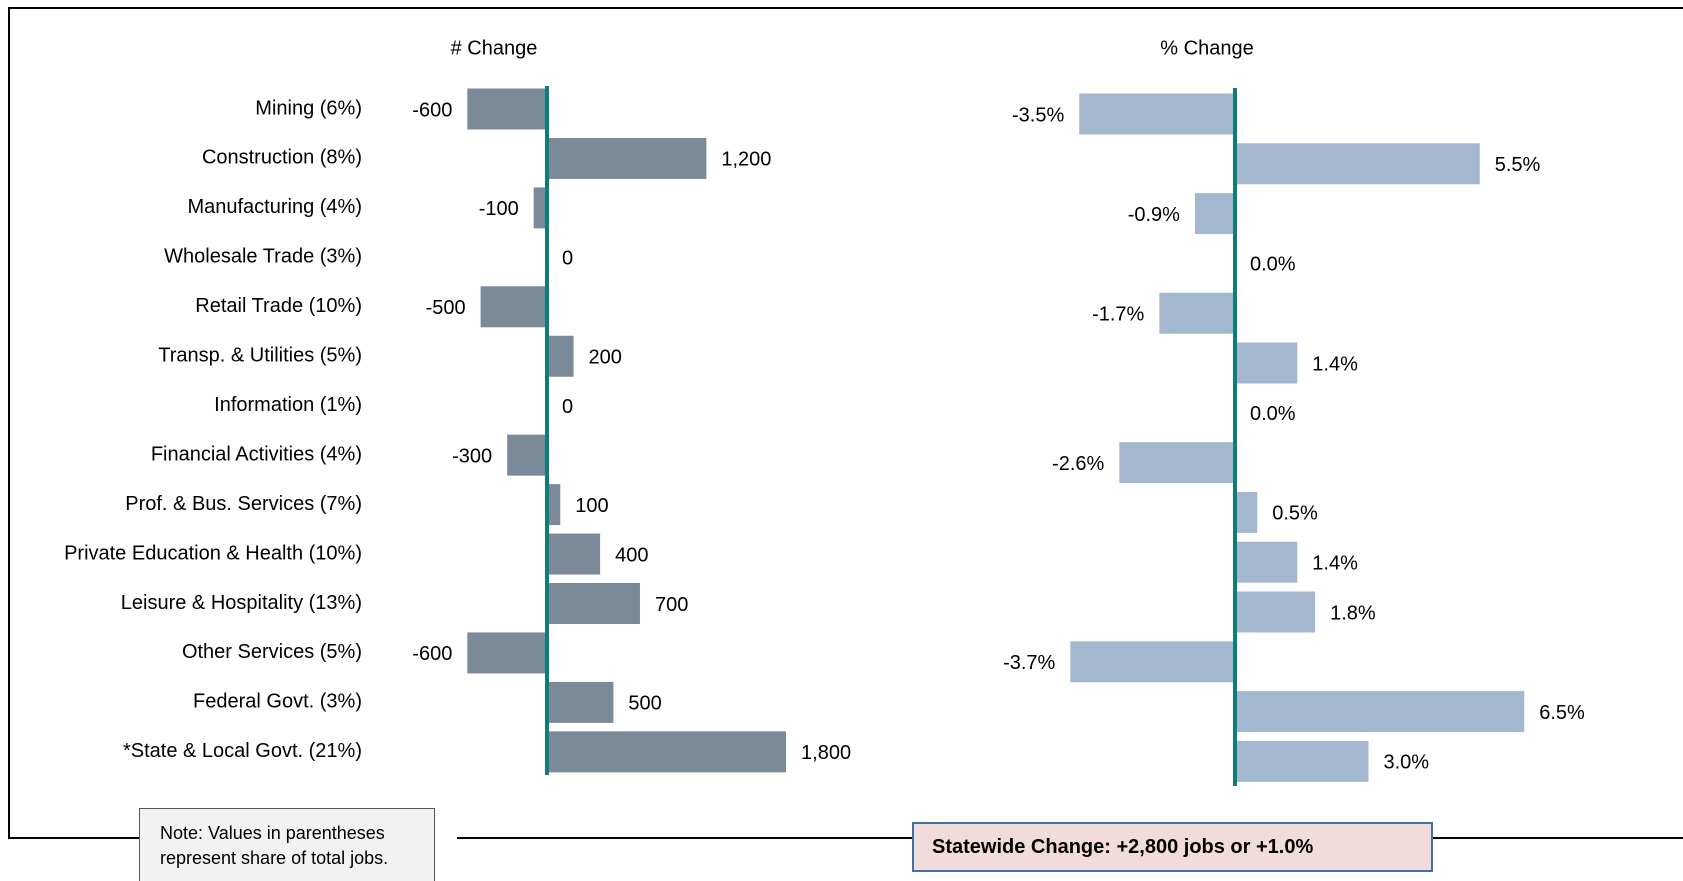 Image resolution: width=1683 pixels, height=881 pixels. I want to click on value-label: -300, so click(472, 456).